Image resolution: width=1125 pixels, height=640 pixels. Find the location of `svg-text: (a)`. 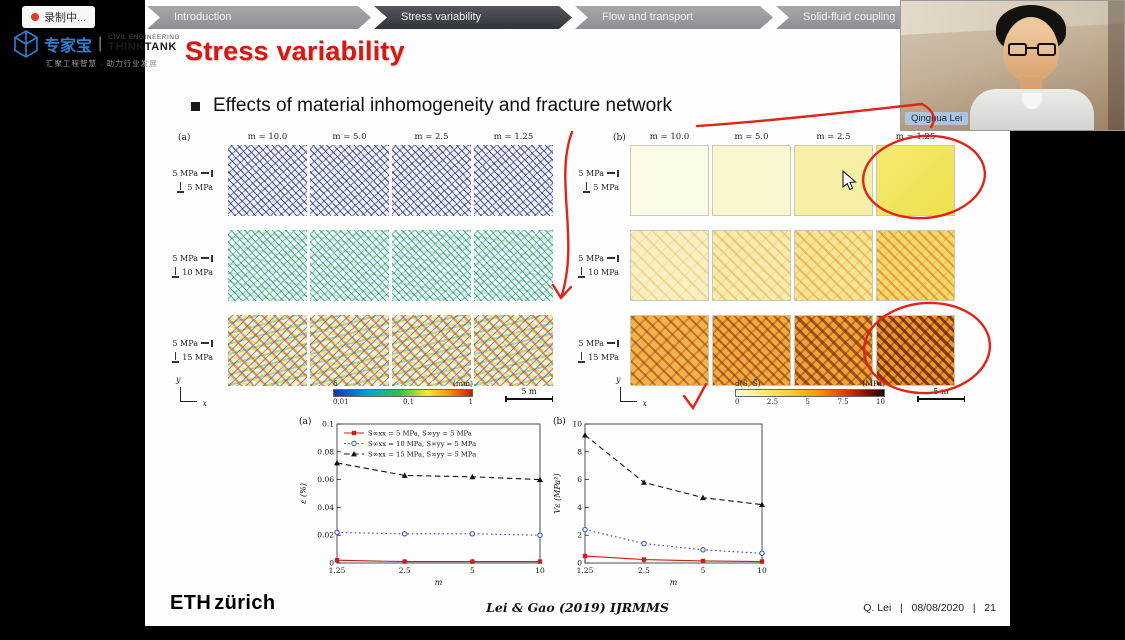

svg-text: (a) is located at coordinates (305, 421).